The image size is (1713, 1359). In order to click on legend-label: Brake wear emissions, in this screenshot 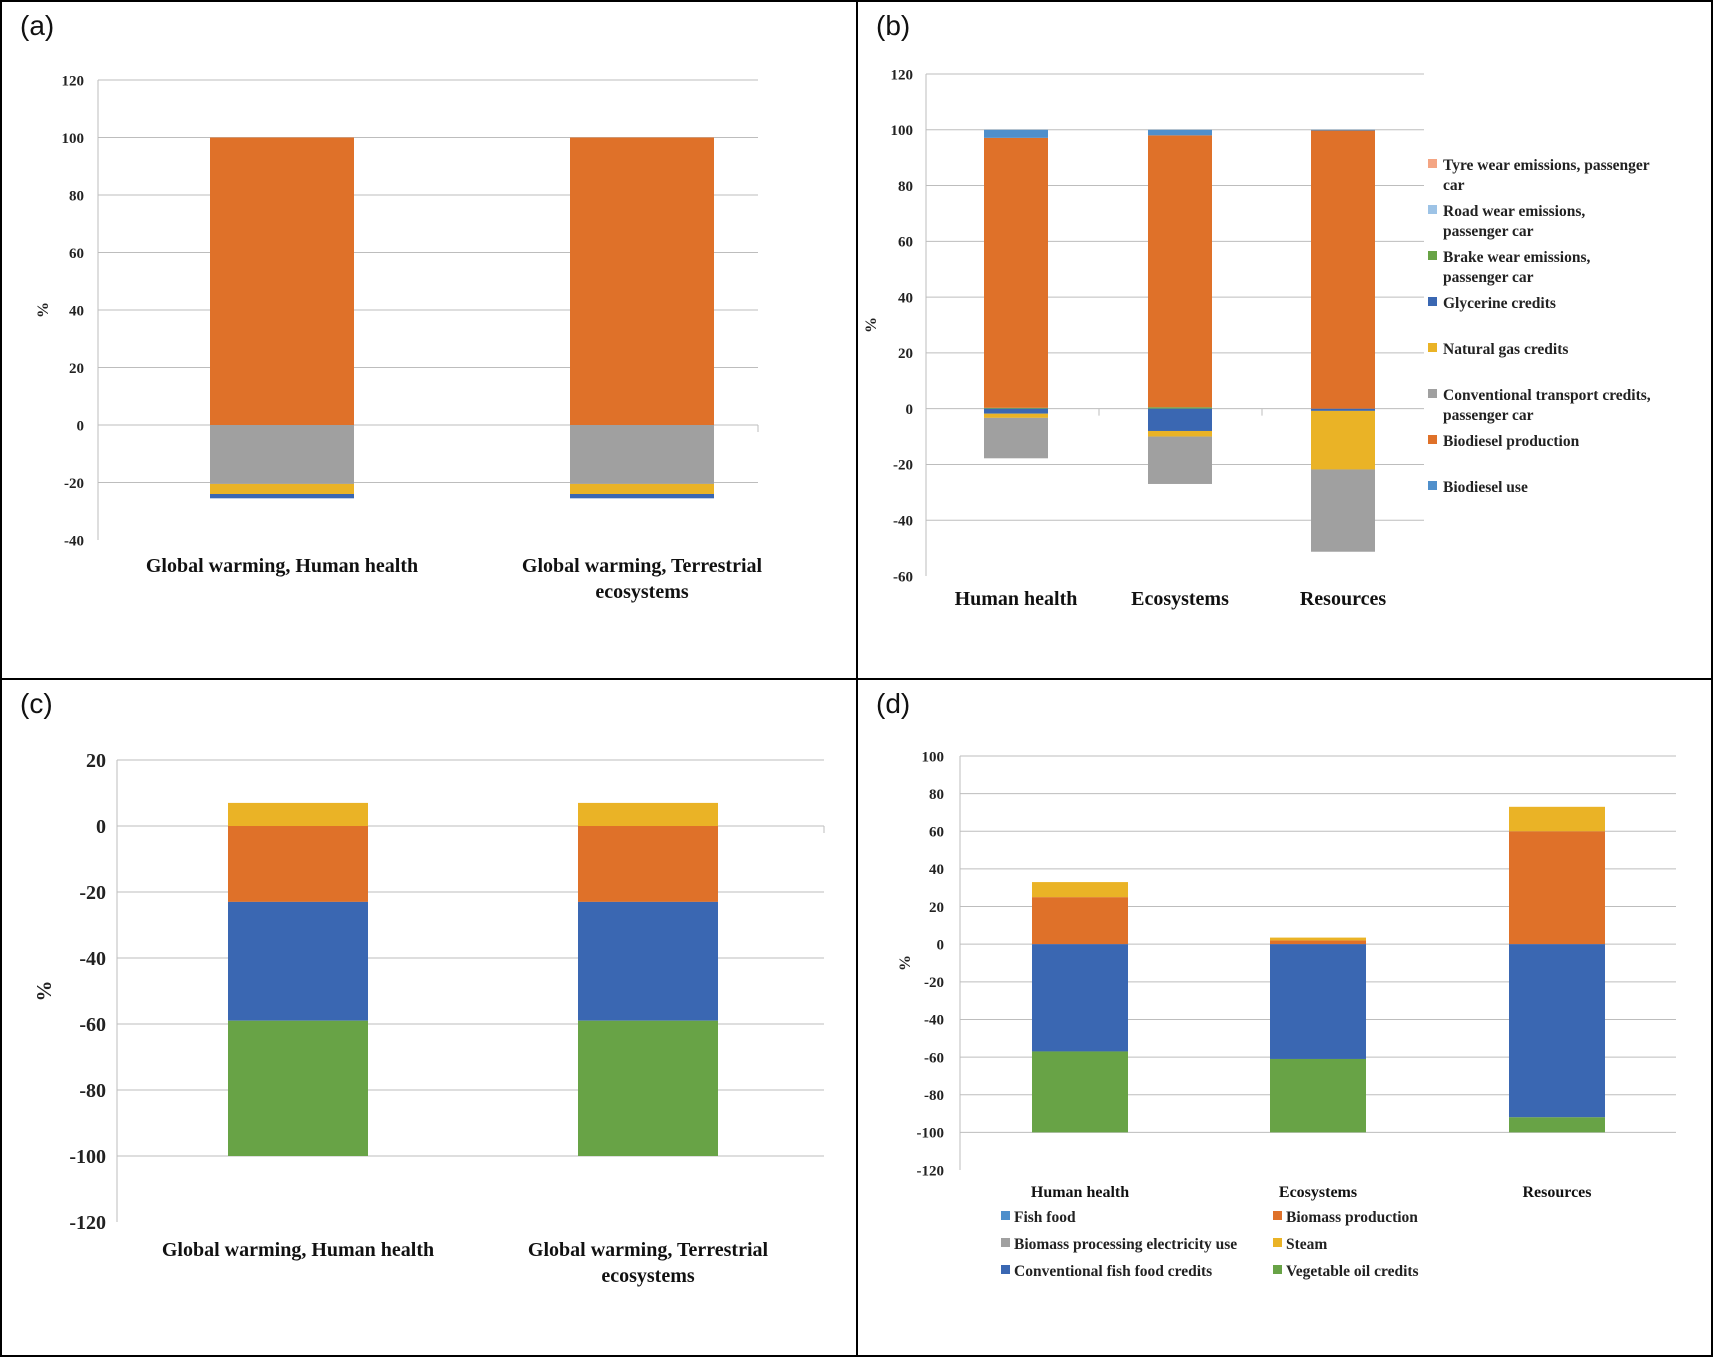, I will do `click(1517, 257)`.